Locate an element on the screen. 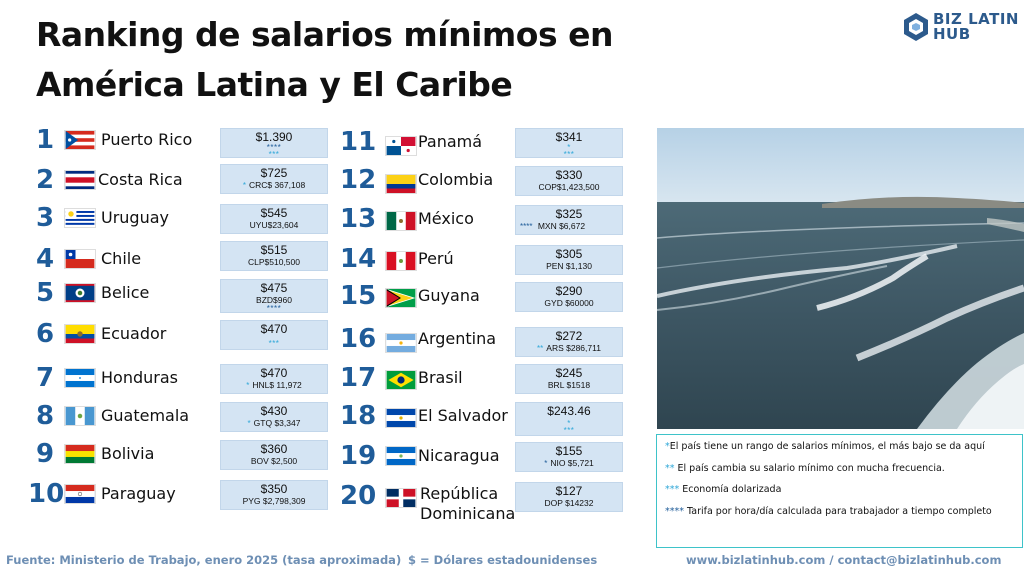 This screenshot has width=1024, height=576. rank-number: 15 is located at coordinates (358, 296).